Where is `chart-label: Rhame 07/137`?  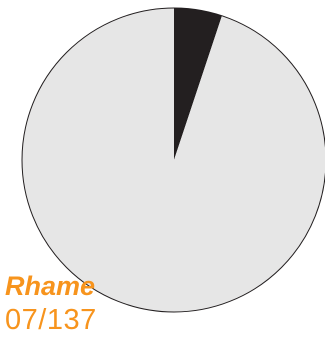 chart-label: Rhame 07/137 is located at coordinates (51, 304).